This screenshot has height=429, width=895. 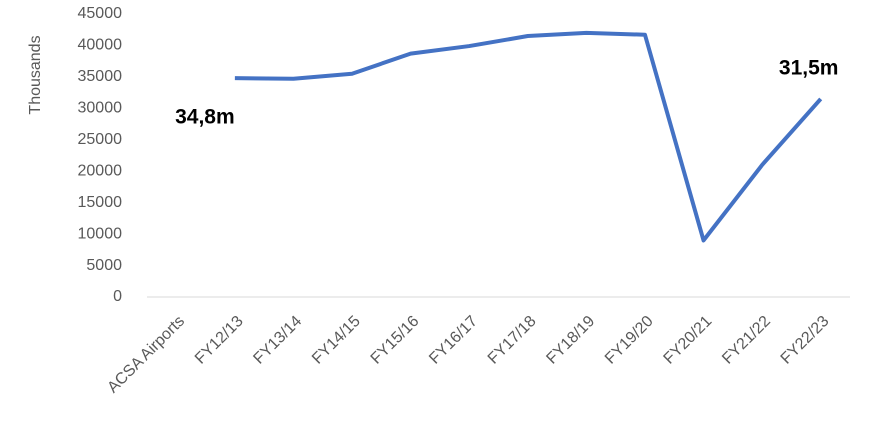 What do you see at coordinates (146, 355) in the screenshot?
I see `x-tick-label: ACSA Airports` at bounding box center [146, 355].